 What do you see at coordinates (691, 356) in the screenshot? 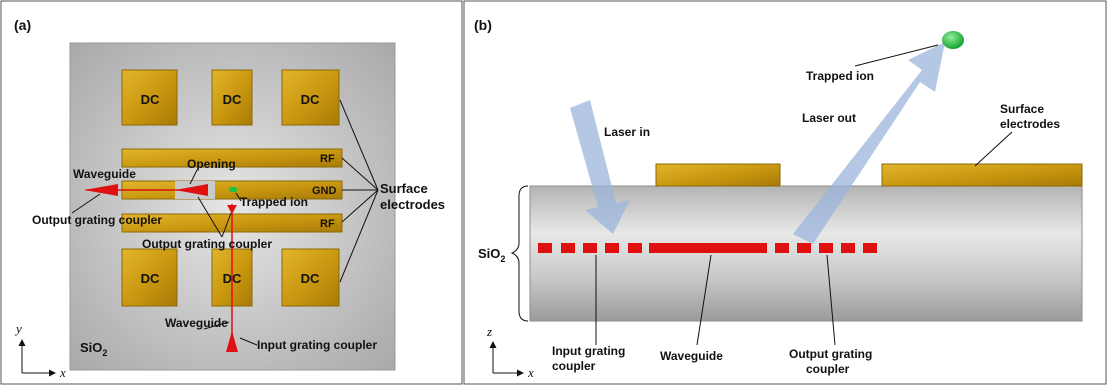
I see `waveguide-label-b: Waveguide` at bounding box center [691, 356].